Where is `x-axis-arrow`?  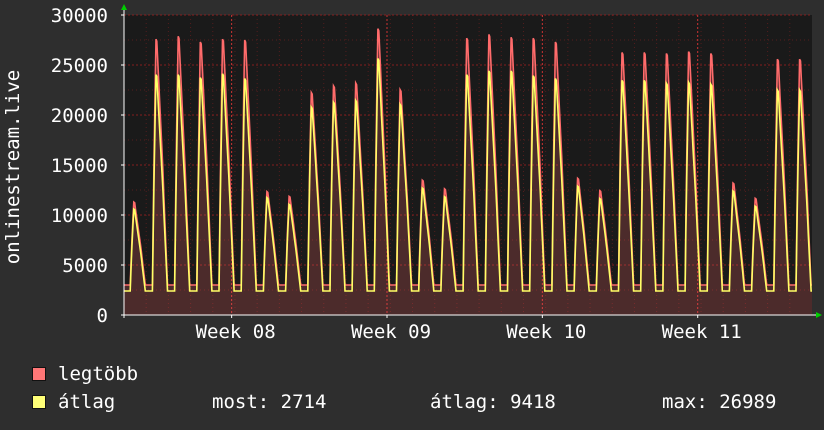 x-axis-arrow is located at coordinates (819, 315).